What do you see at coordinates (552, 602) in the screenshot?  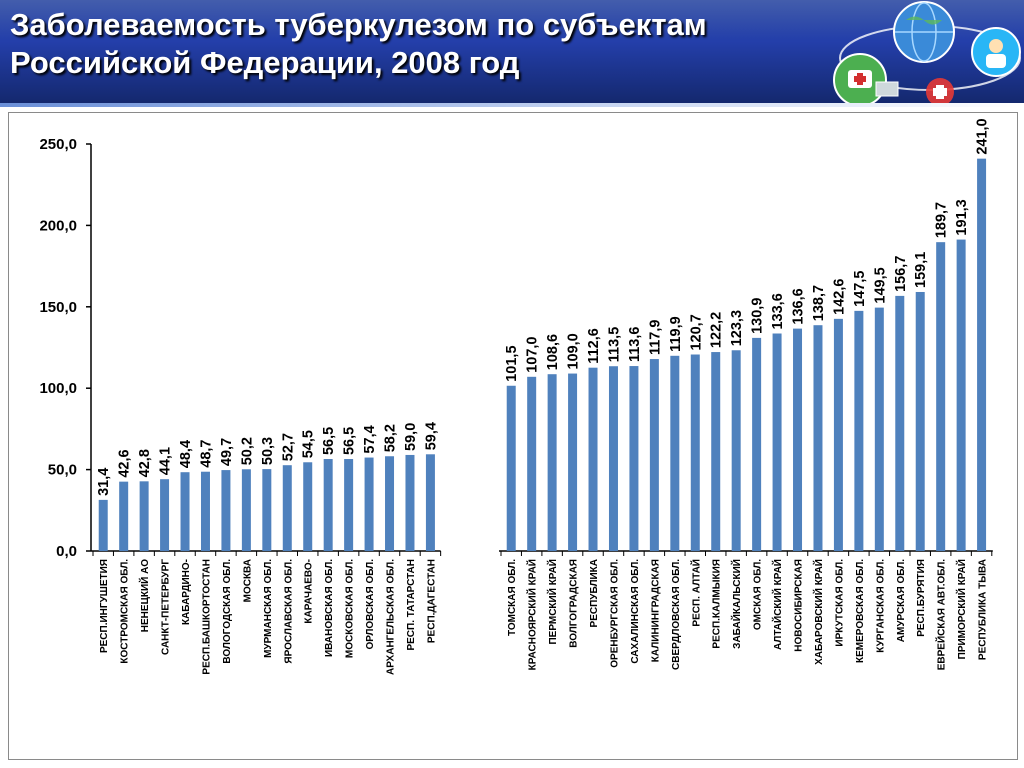 I see `category-label: ПЕРМСКИЙ КРАЙ` at bounding box center [552, 602].